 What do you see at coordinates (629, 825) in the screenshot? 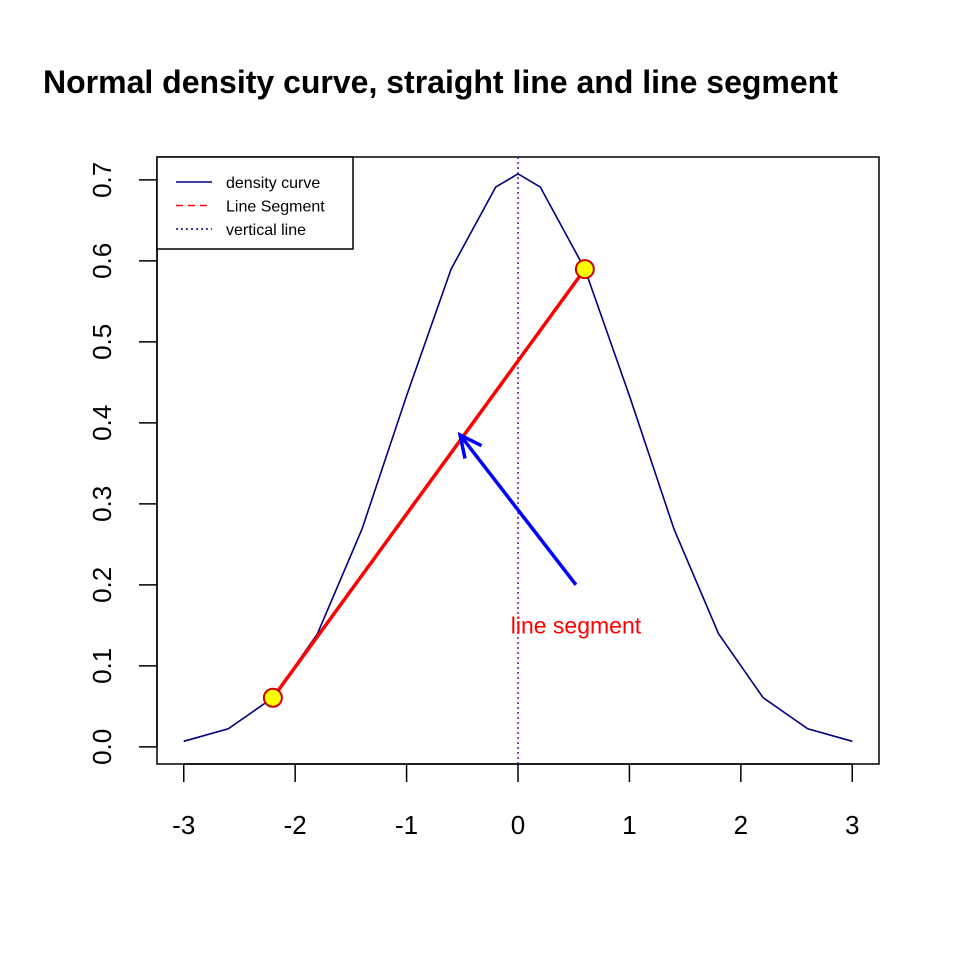
I see `x-tick-label: 1` at bounding box center [629, 825].